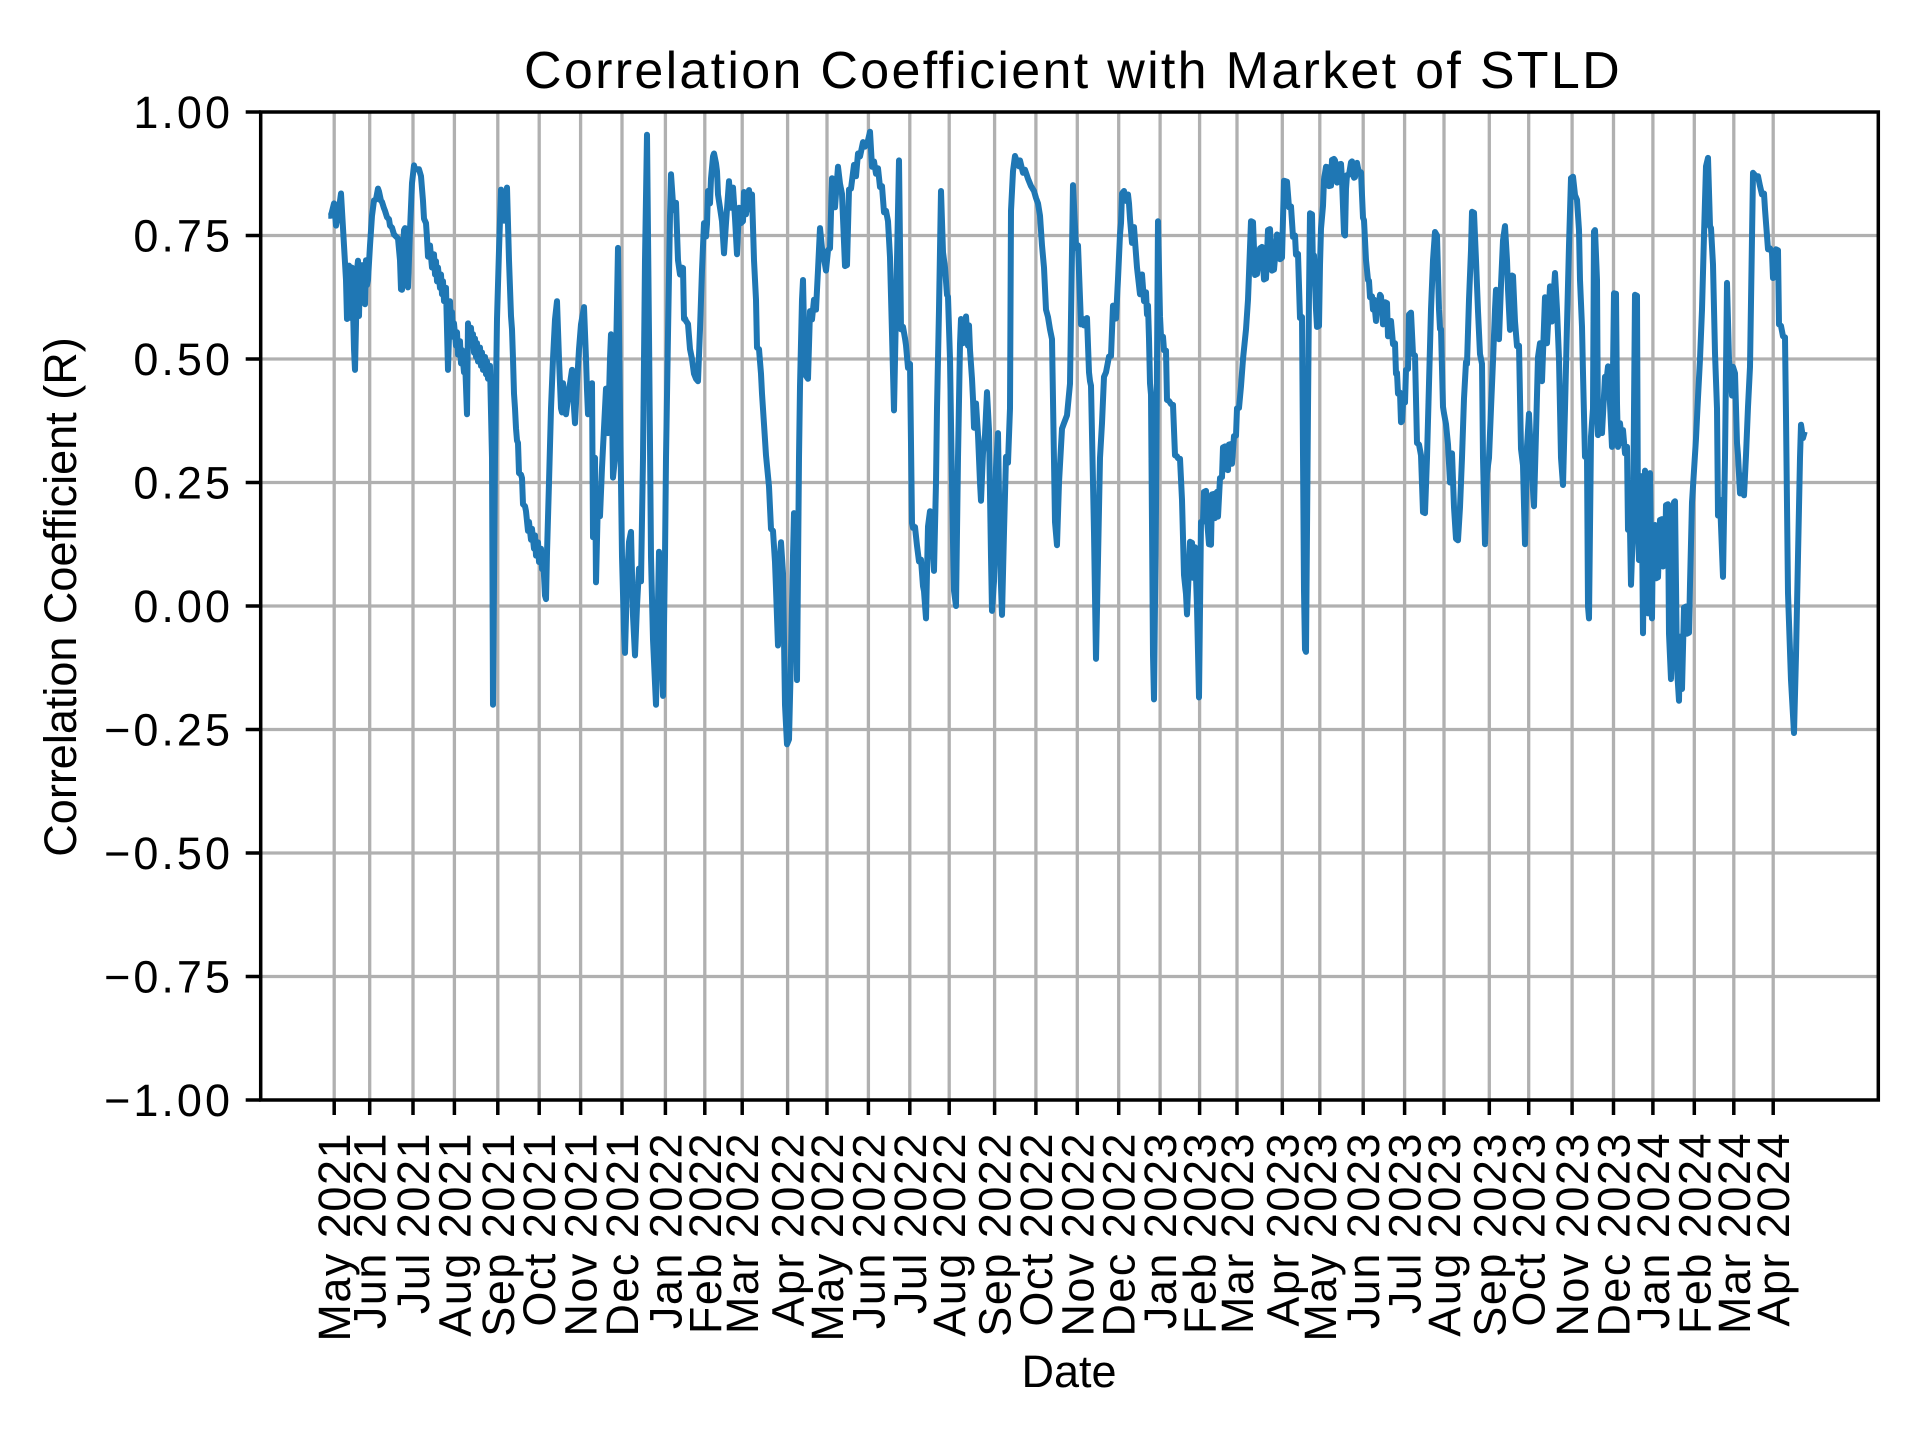 This screenshot has width=1920, height=1440. What do you see at coordinates (1077, 1234) in the screenshot?
I see `svg-text: Nov 2022` at bounding box center [1077, 1234].